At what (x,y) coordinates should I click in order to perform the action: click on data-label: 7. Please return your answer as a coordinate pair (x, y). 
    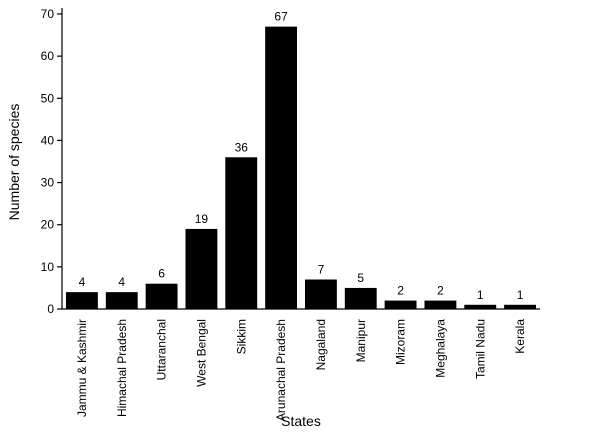
    Looking at the image, I should click on (321, 270).